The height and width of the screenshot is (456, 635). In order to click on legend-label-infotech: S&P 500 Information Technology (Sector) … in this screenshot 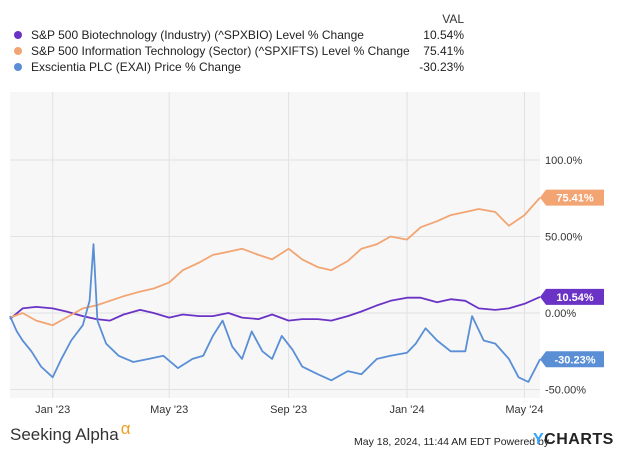, I will do `click(220, 51)`.